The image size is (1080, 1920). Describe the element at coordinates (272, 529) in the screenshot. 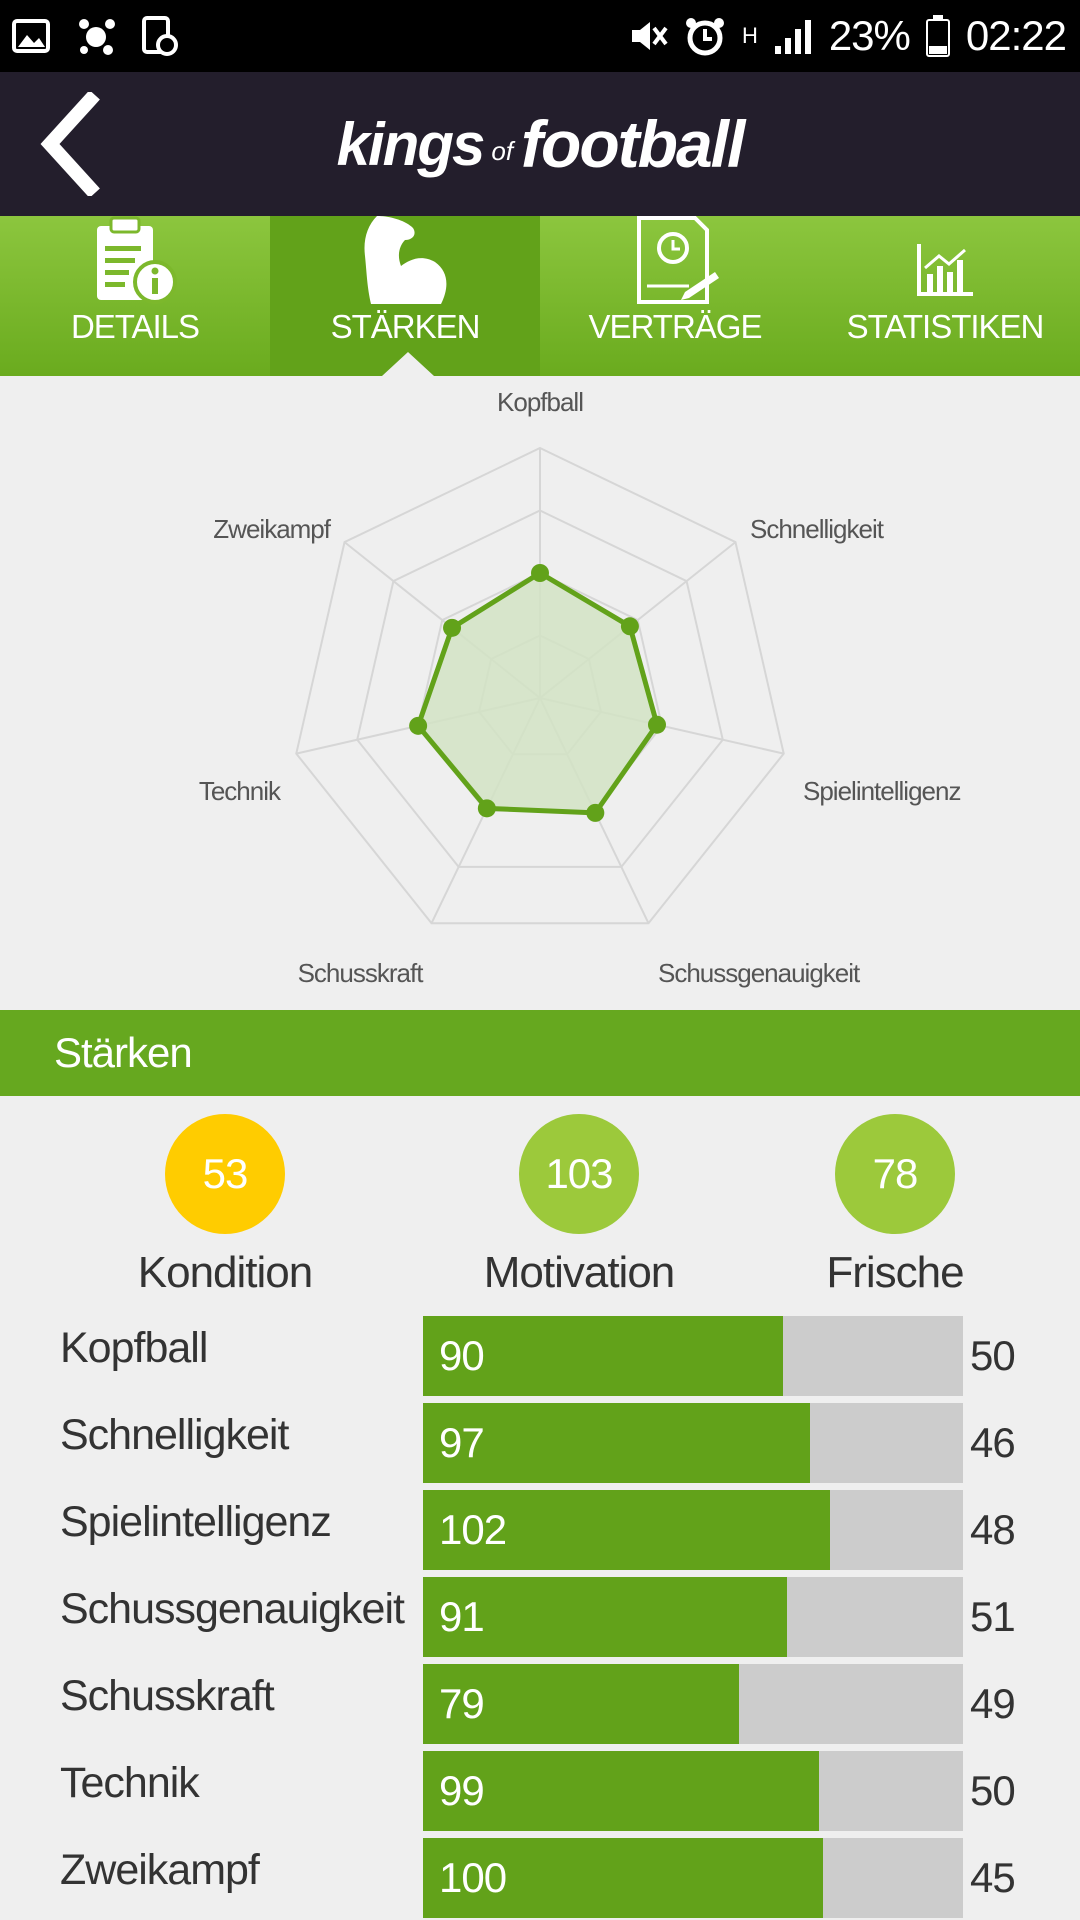

I see `radar-axis-label: Zweikampf` at that location.